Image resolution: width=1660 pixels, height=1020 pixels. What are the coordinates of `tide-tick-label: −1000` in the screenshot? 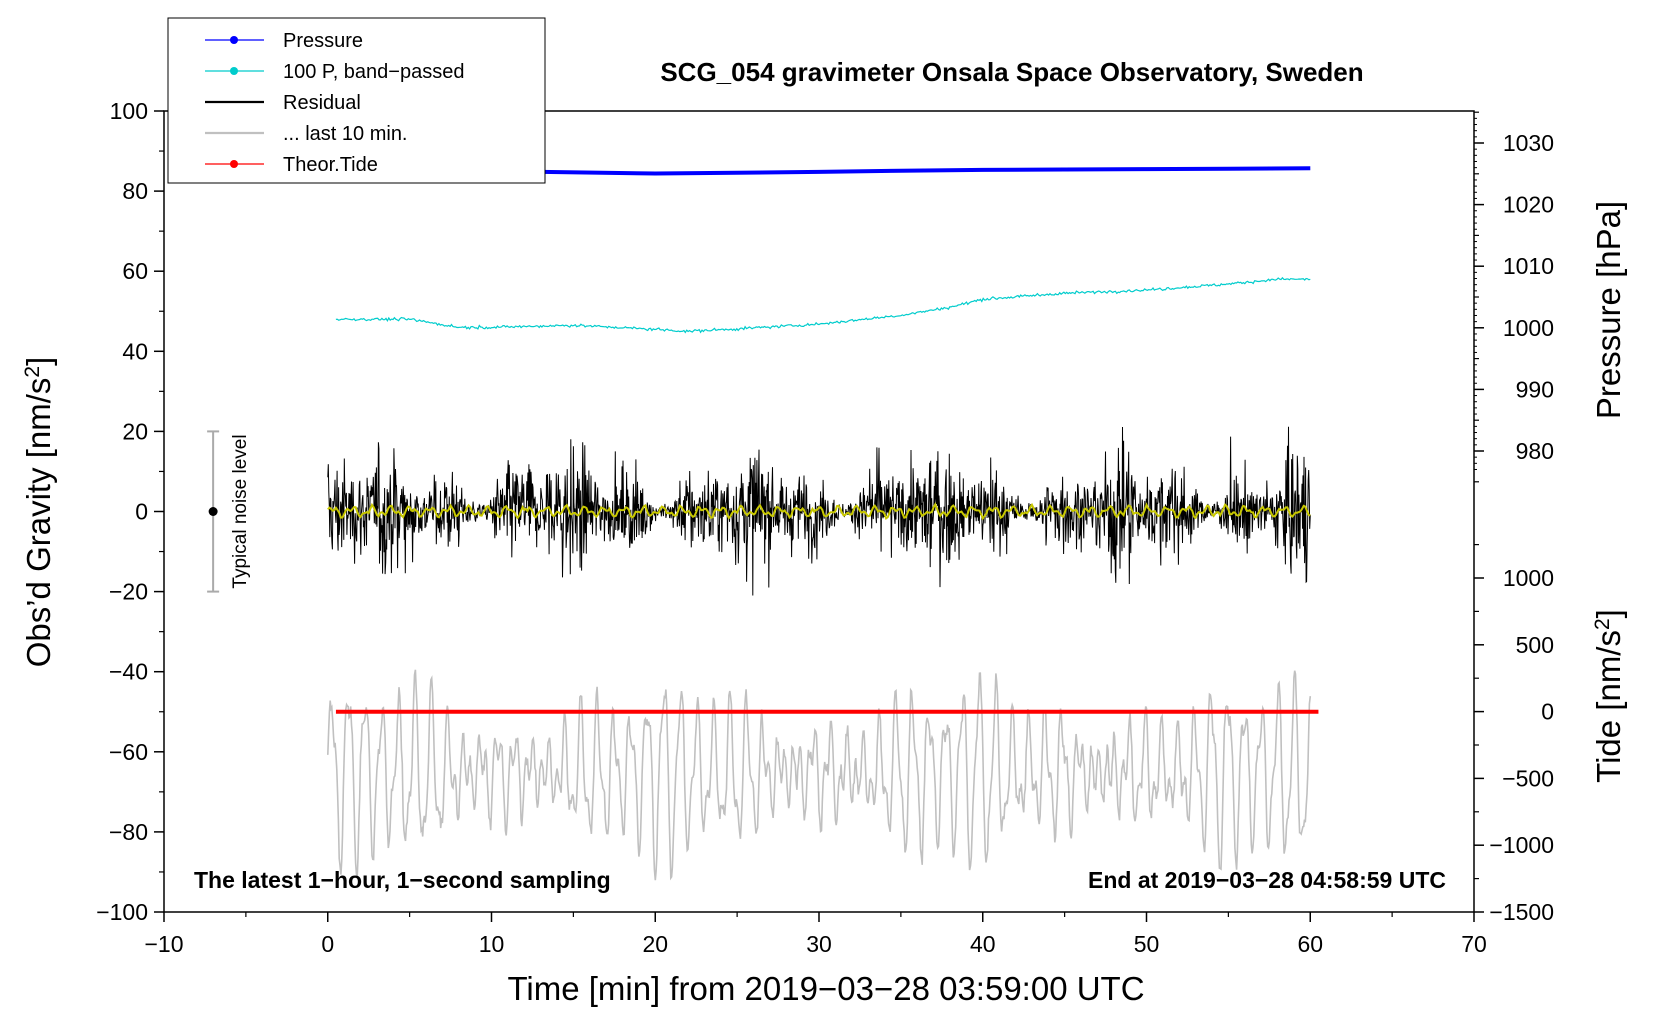 It's located at (1521, 845).